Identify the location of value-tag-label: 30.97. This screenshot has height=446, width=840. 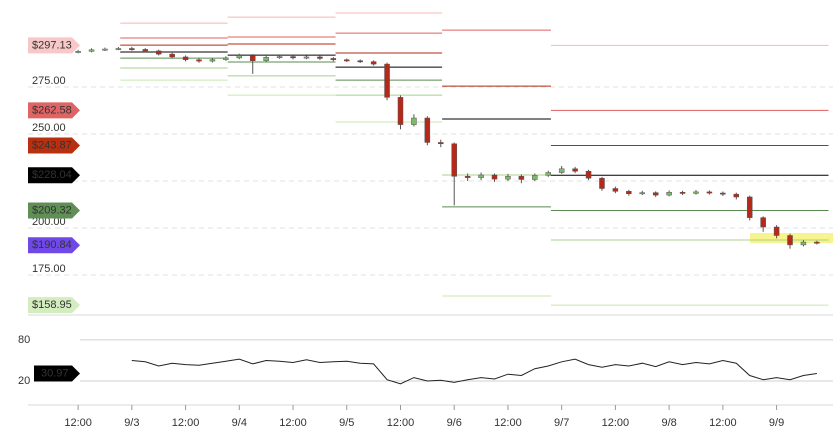
(55, 373).